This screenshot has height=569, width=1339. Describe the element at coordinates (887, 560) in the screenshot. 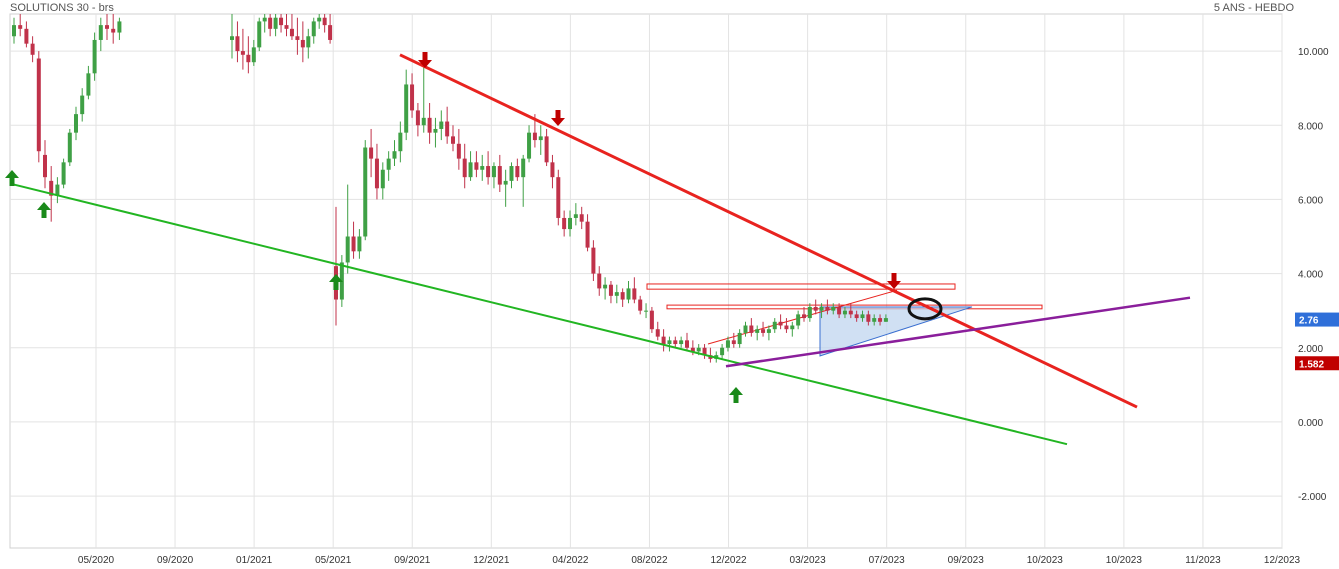

I see `x-tick-label: 07/2023` at that location.